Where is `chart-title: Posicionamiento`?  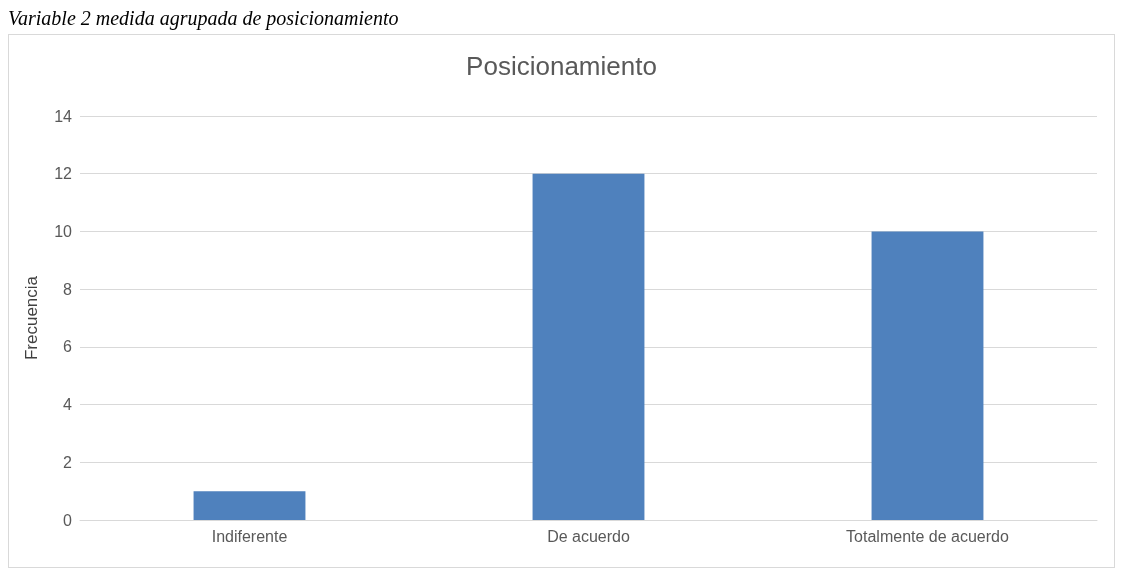
chart-title: Posicionamiento is located at coordinates (561, 66).